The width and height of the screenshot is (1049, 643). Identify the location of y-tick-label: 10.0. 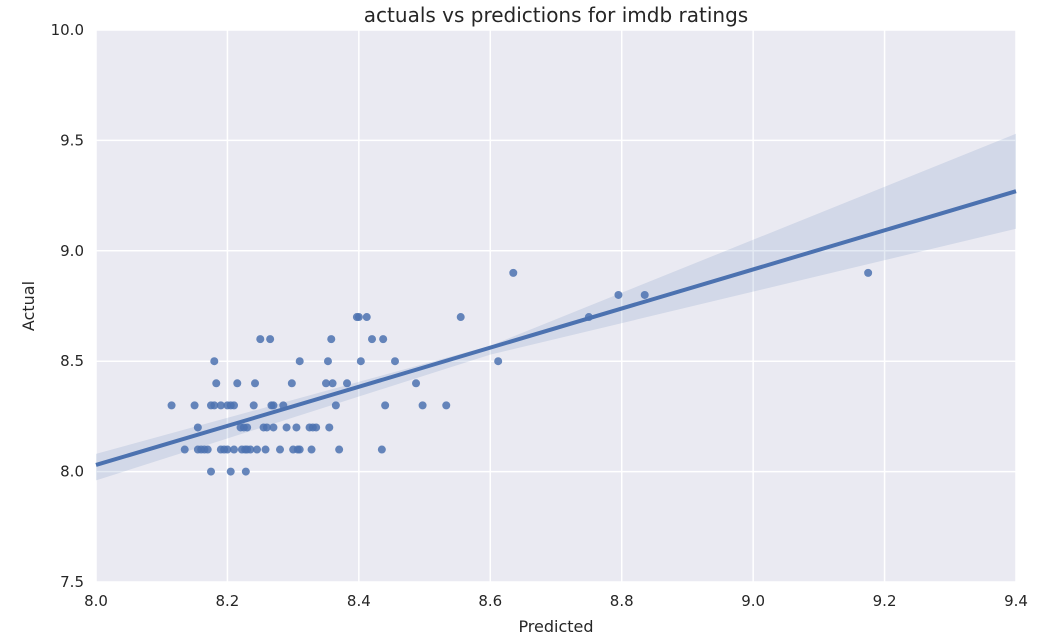
(67, 30).